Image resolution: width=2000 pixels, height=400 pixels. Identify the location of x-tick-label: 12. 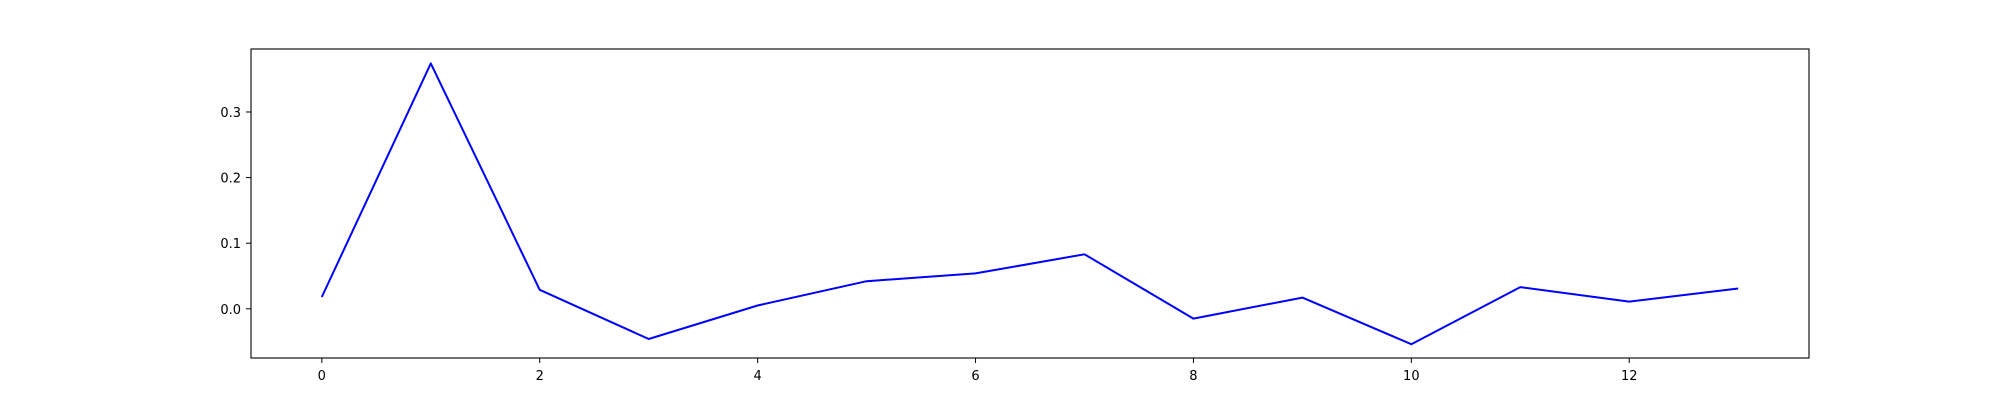
(1629, 376).